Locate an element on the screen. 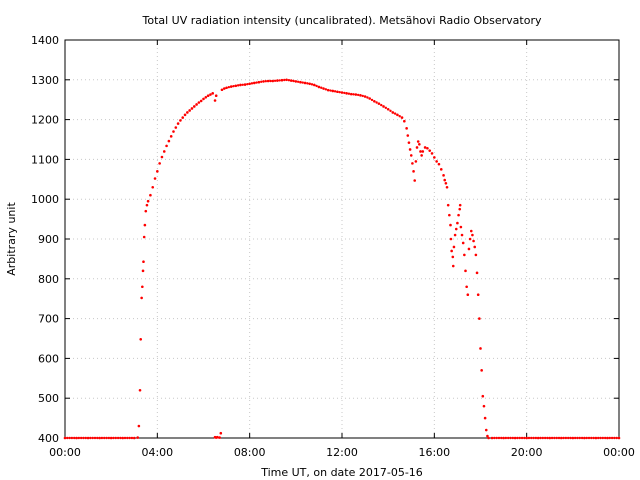 Image resolution: width=640 pixels, height=480 pixels. y-tick-label: 1300 is located at coordinates (45, 80).